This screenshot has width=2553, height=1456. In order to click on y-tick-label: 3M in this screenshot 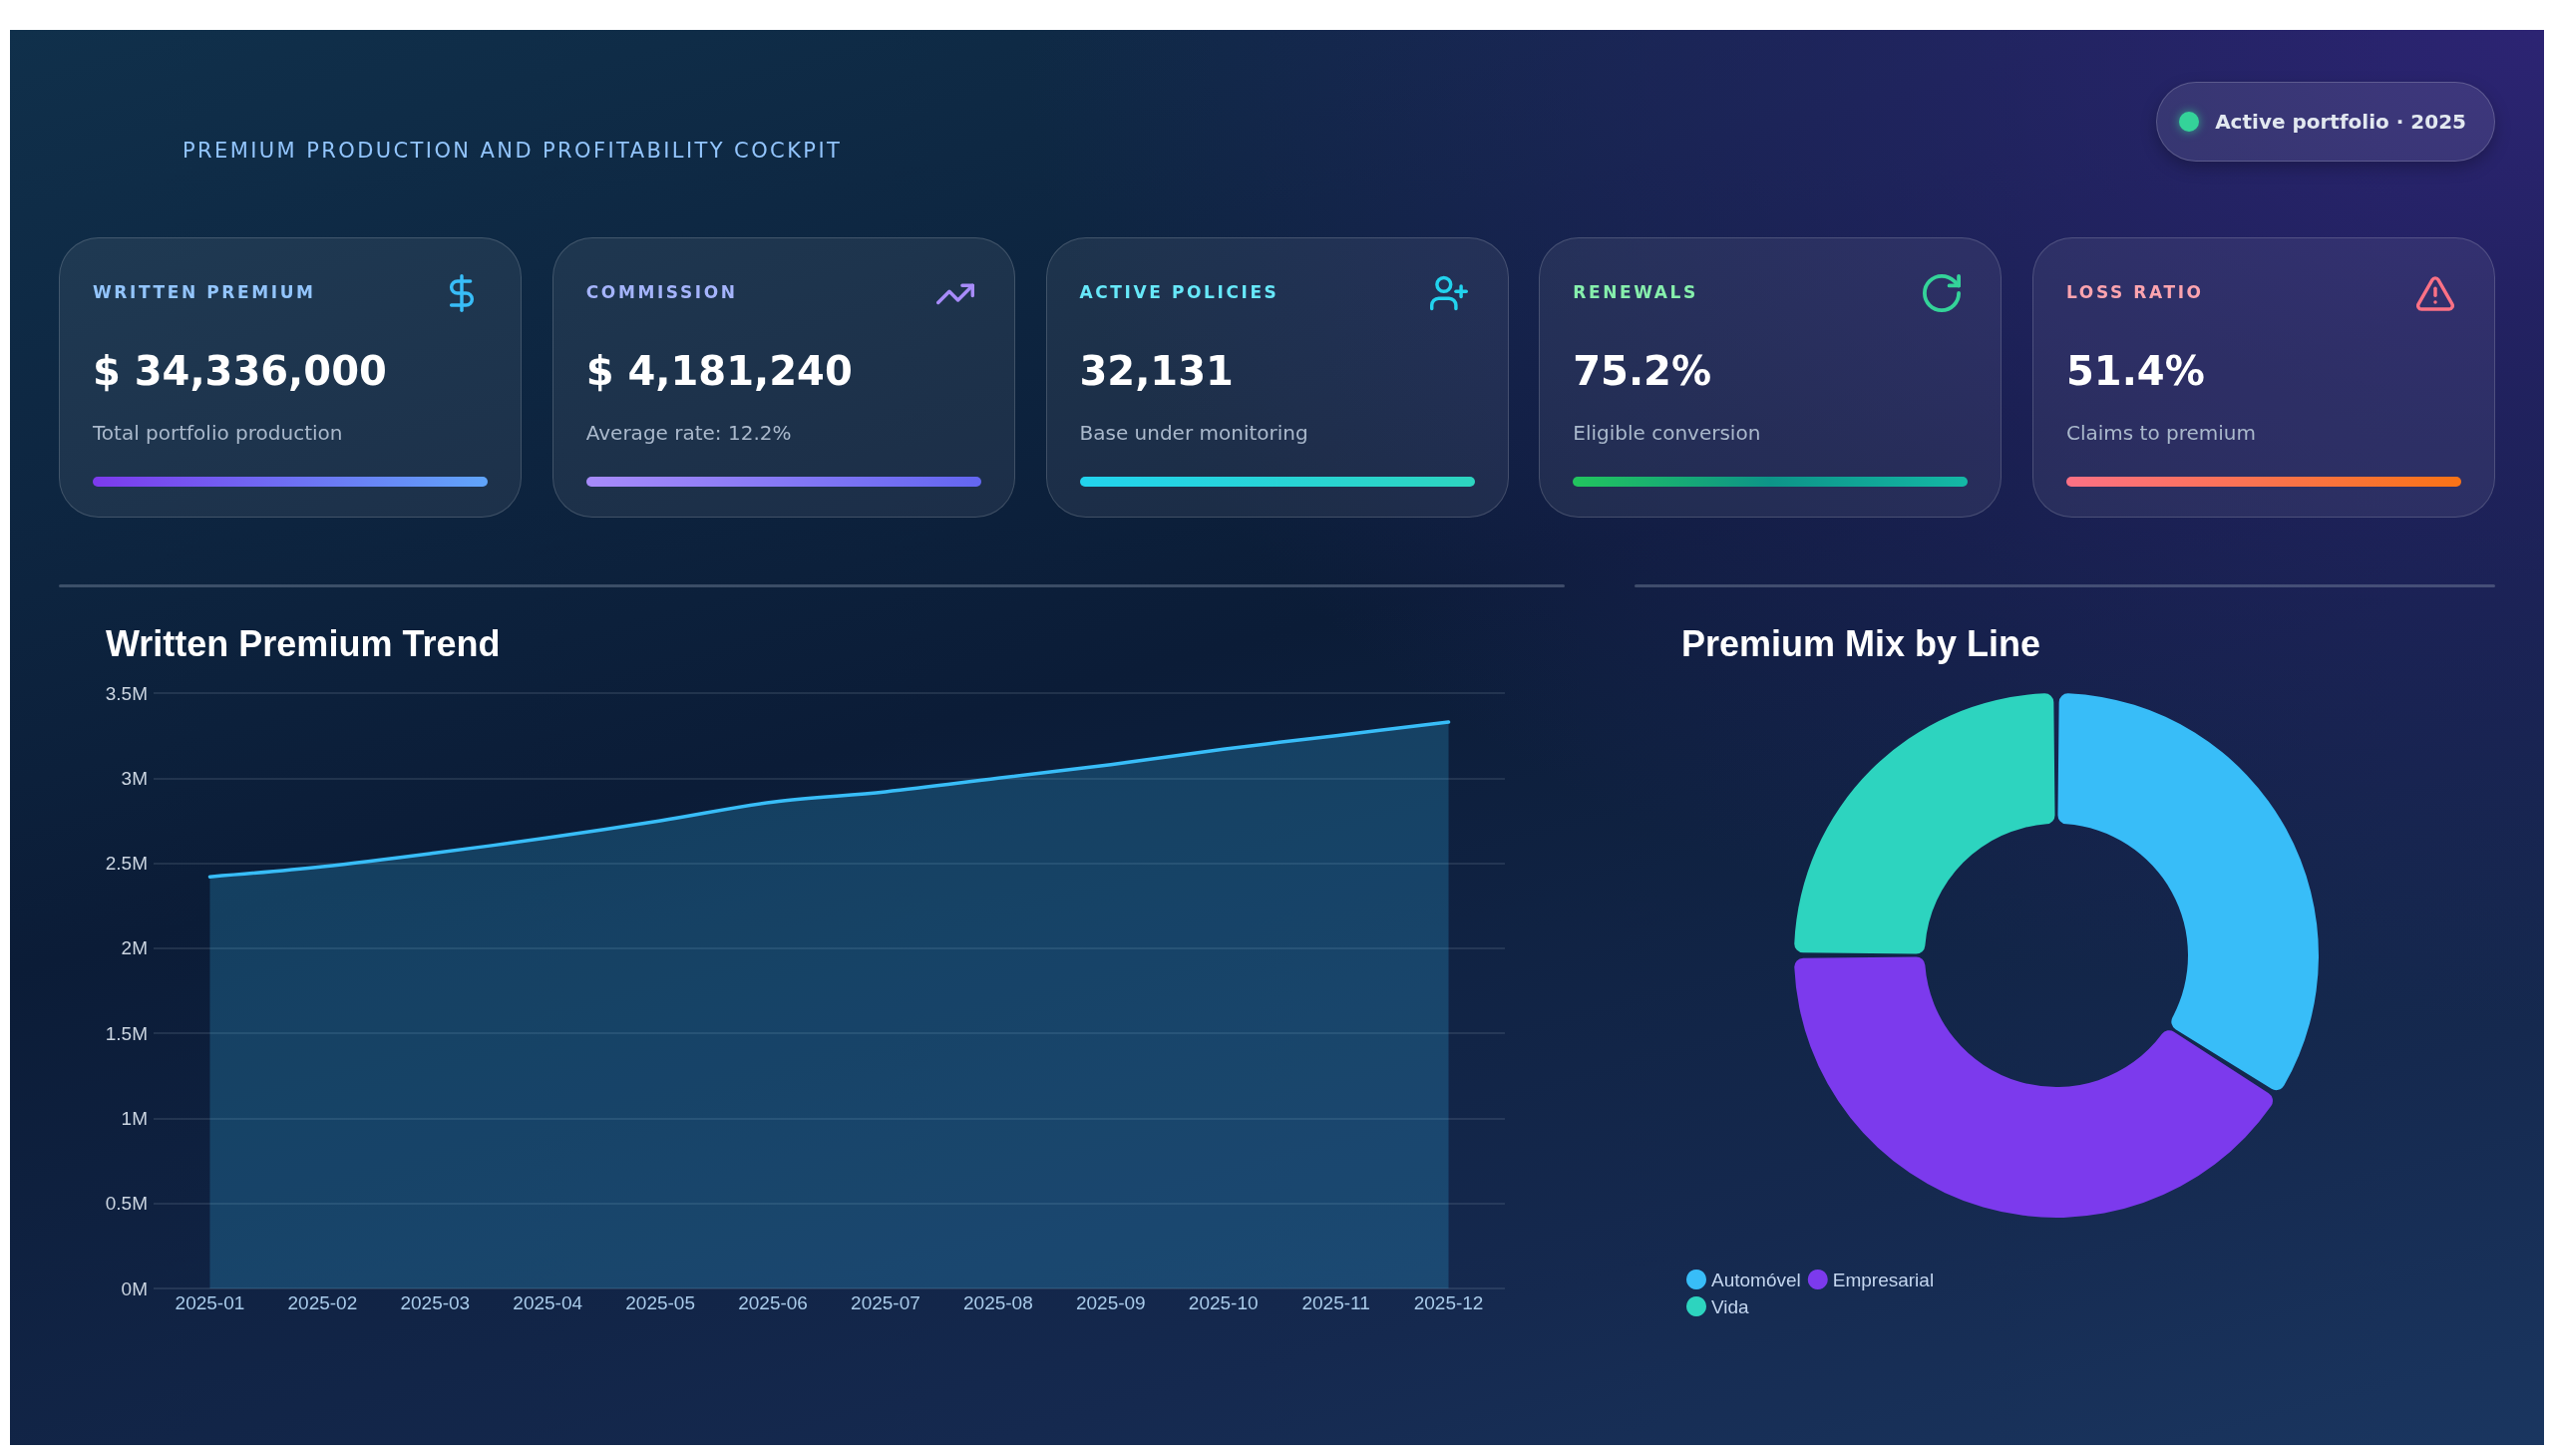, I will do `click(135, 778)`.